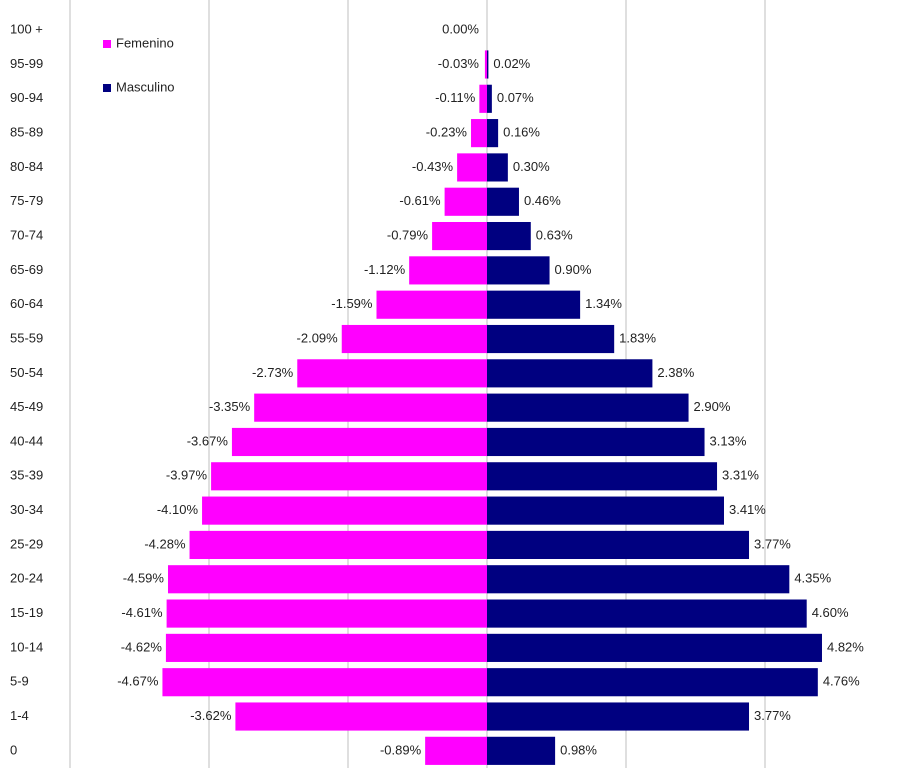 The width and height of the screenshot is (904, 768). What do you see at coordinates (573, 269) in the screenshot?
I see `data-label: 0.90%` at bounding box center [573, 269].